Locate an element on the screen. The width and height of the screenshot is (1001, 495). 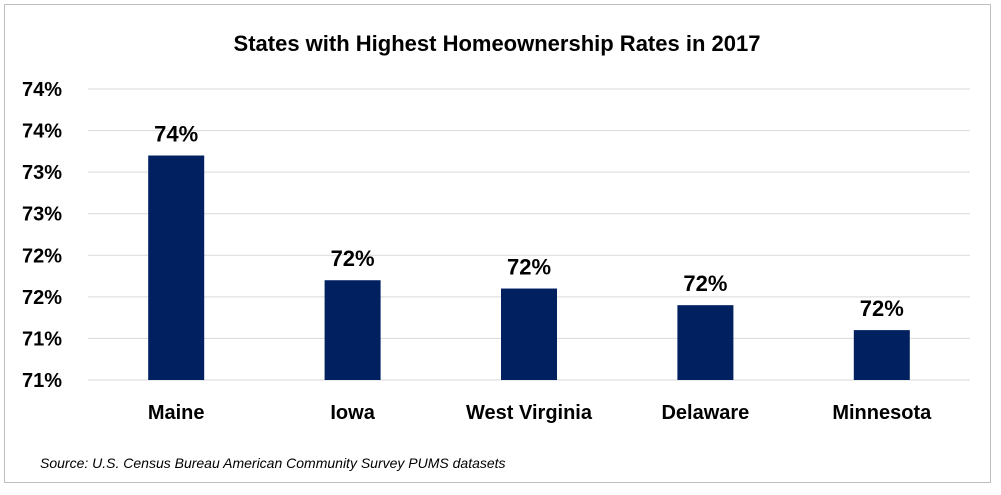
x-category-label: Delaware is located at coordinates (705, 413).